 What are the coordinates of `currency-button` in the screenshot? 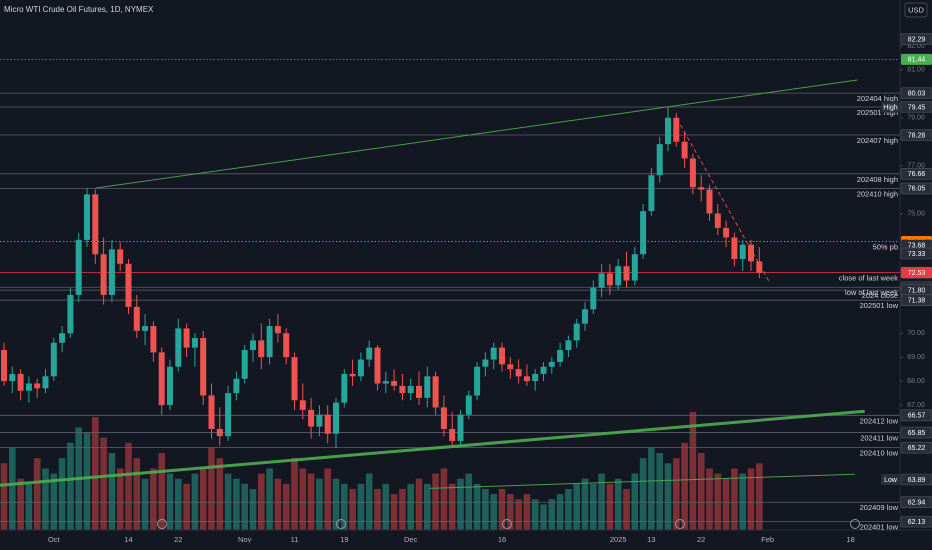 It's located at (916, 10).